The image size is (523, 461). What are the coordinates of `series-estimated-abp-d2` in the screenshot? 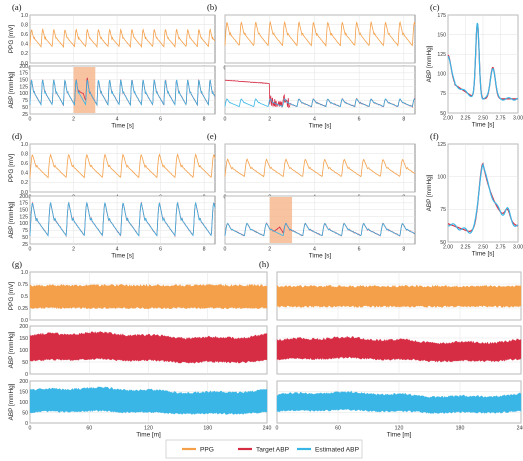 It's located at (122, 219).